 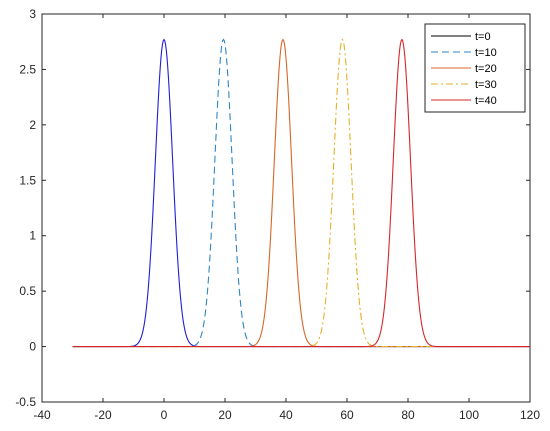 I want to click on x-tick-label: 60, so click(x=347, y=415).